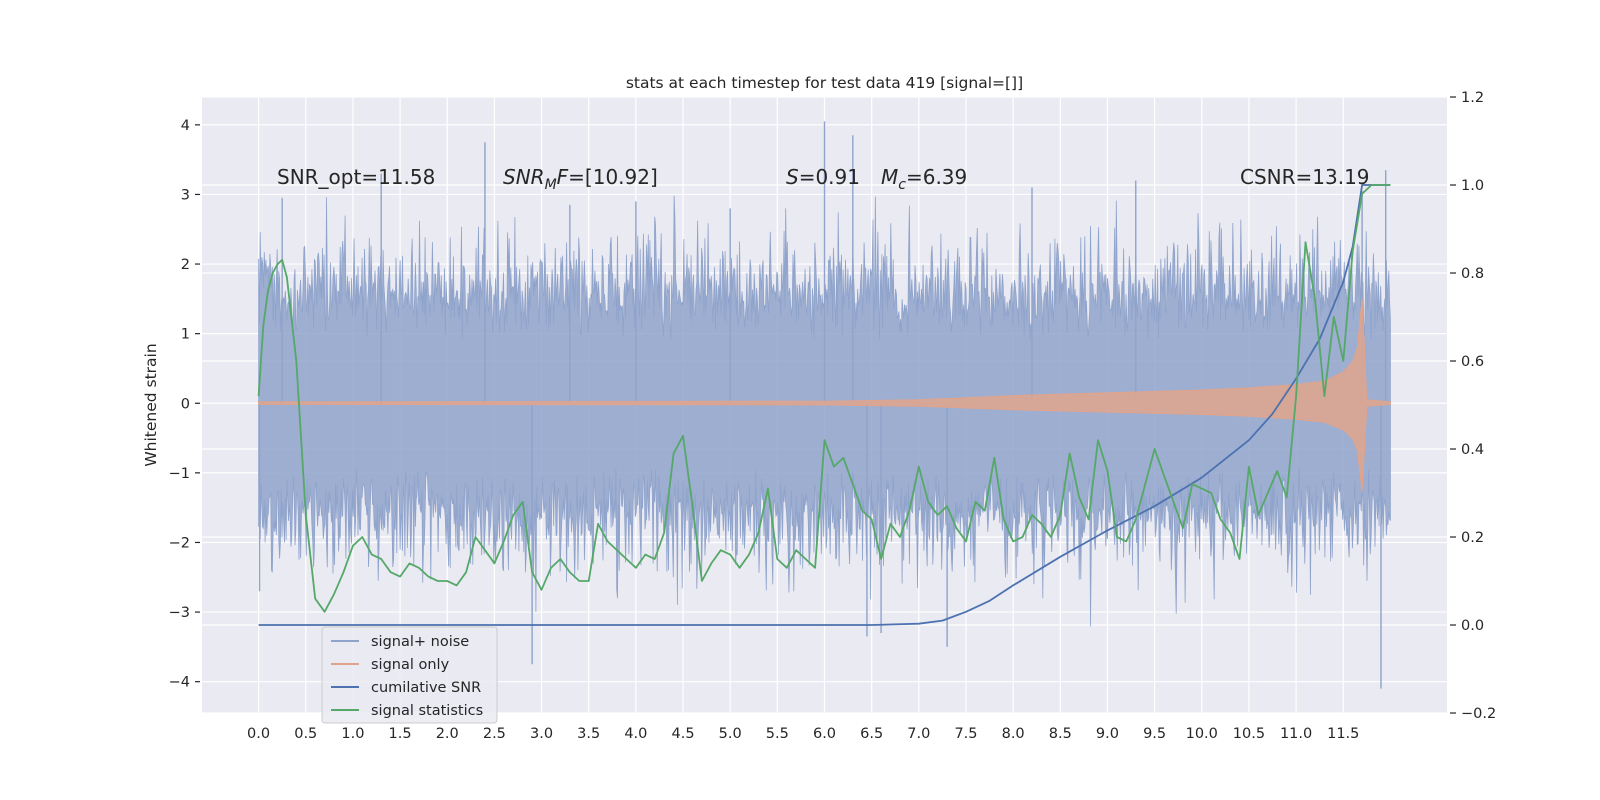 The width and height of the screenshot is (1600, 800). What do you see at coordinates (185, 335) in the screenshot?
I see `y-tick-label: 1` at bounding box center [185, 335].